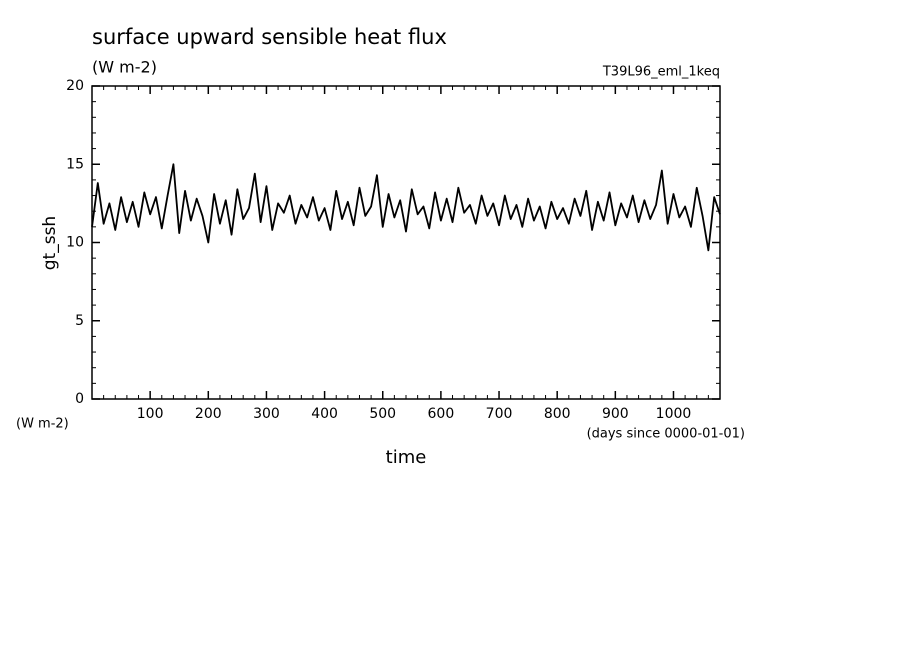 This screenshot has height=658, width=904. What do you see at coordinates (269, 37) in the screenshot?
I see `chart-title: surface upward sensible heat flux` at bounding box center [269, 37].